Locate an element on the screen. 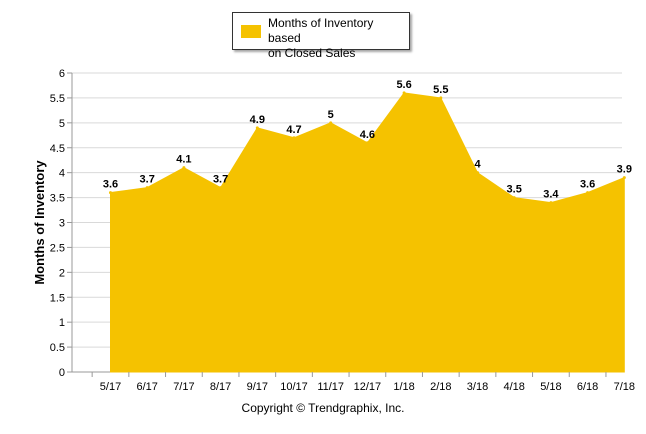  x-tick-label: 7/18 is located at coordinates (624, 387).